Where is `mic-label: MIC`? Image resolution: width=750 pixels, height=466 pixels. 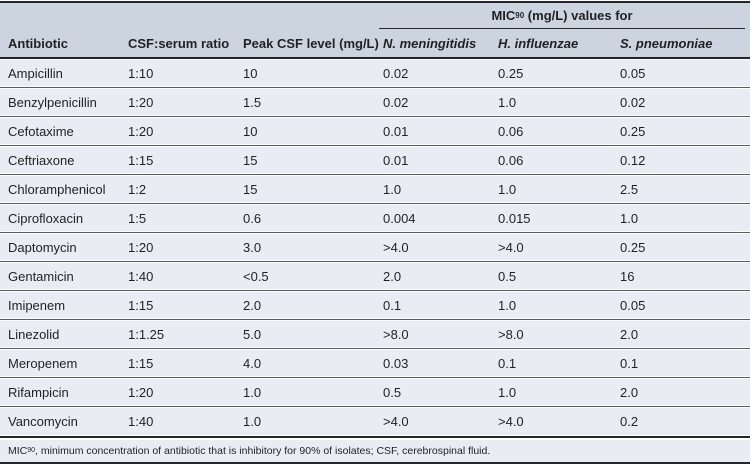
mic-label: MIC is located at coordinates (503, 15).